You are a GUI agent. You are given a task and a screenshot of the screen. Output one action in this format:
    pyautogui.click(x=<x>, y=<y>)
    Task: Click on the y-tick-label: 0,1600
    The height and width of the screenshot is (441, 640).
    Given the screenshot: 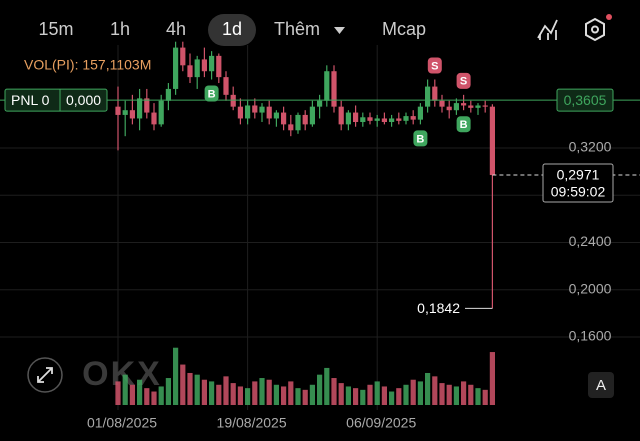 What is the action you would take?
    pyautogui.click(x=590, y=336)
    